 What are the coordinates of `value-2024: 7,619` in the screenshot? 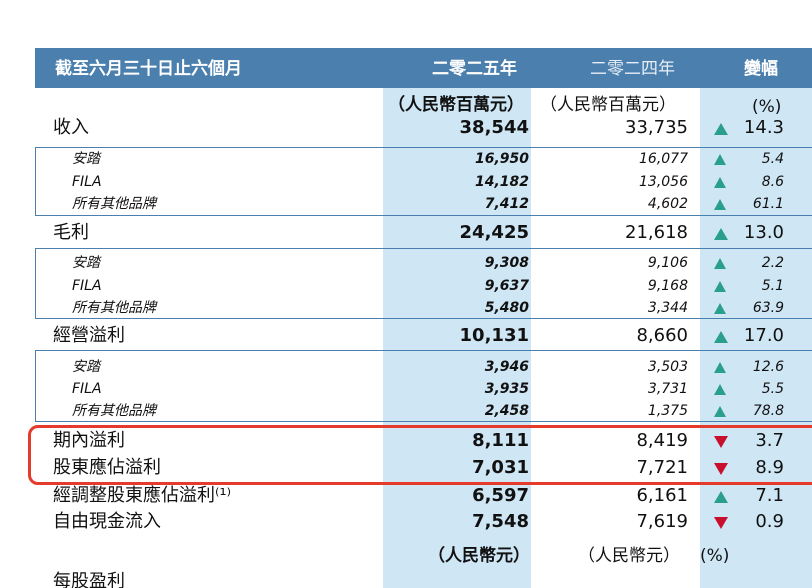 It's located at (662, 521).